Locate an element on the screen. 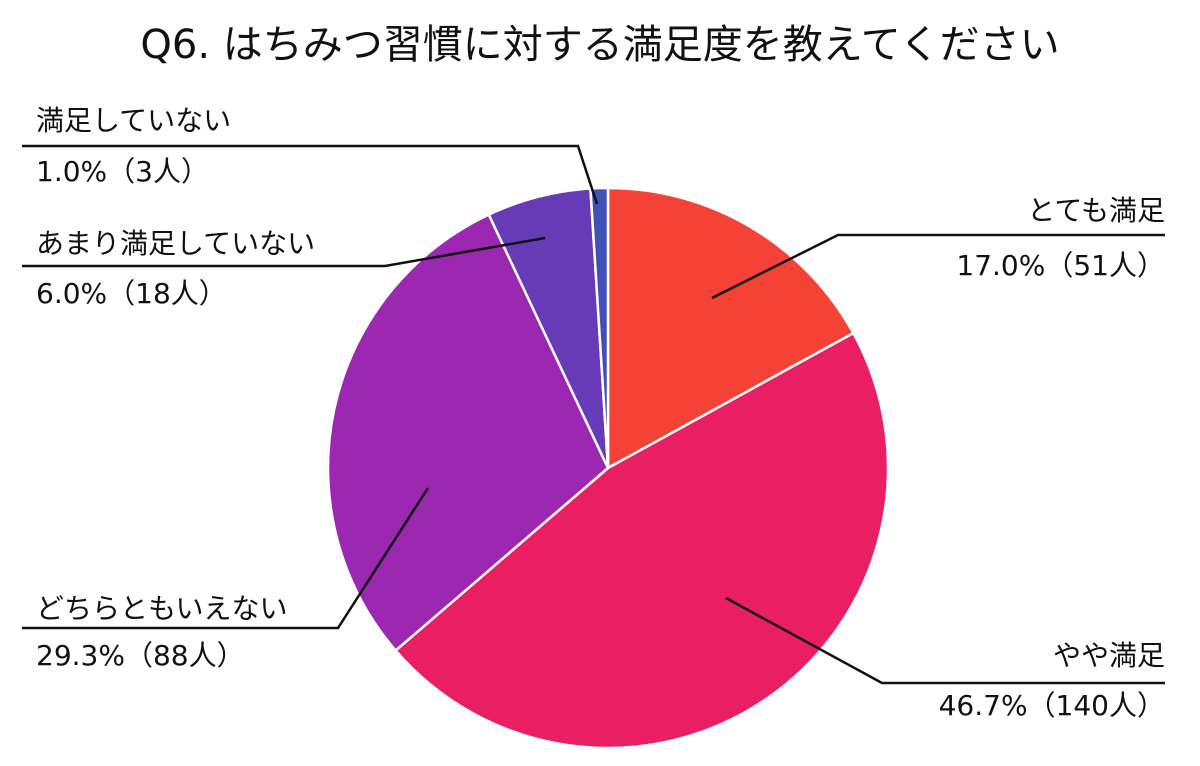 The image size is (1200, 766). leader-line-very-satisfied is located at coordinates (938, 266).